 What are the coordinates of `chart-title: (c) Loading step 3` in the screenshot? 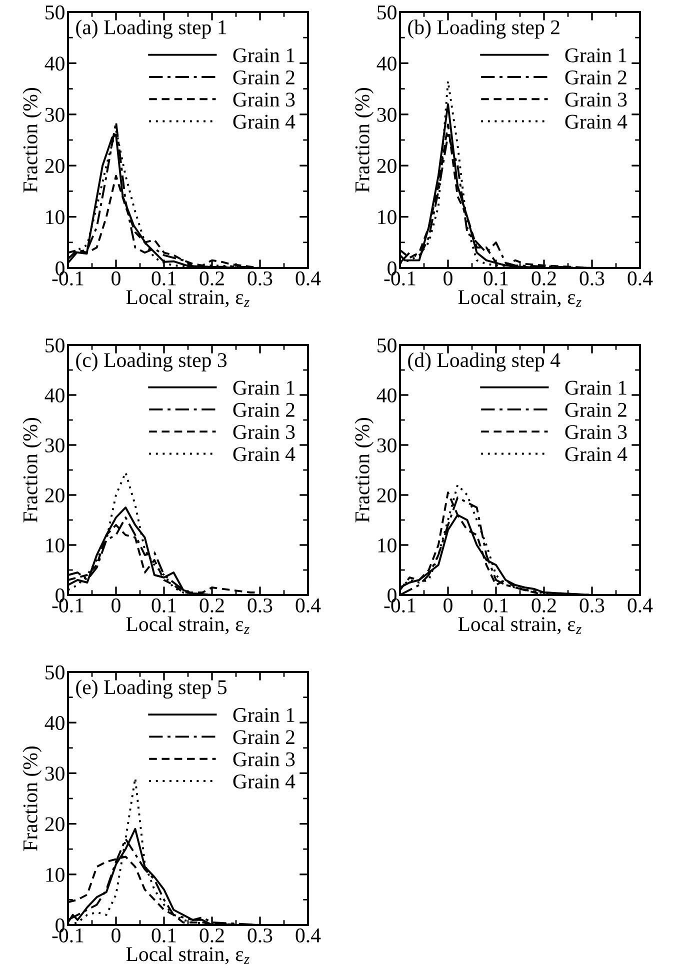 It's located at (151, 362).